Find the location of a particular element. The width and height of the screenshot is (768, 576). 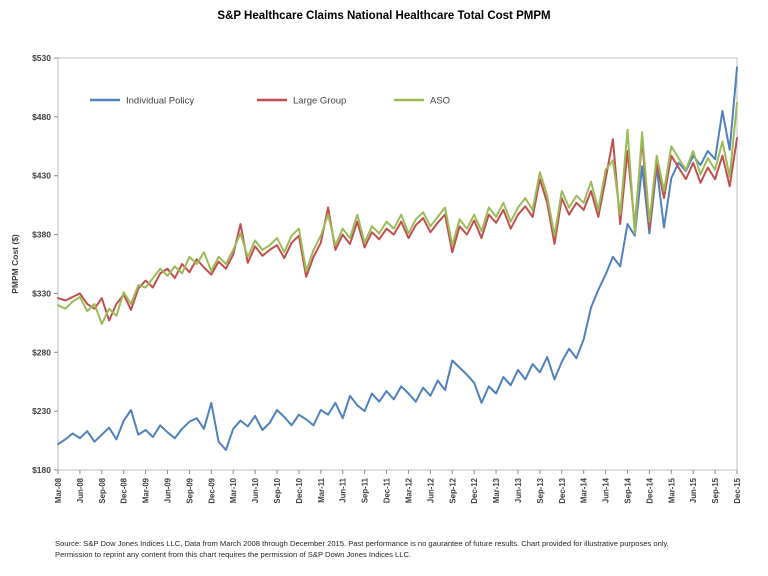

x-tick-label: Jun-15 is located at coordinates (693, 490).